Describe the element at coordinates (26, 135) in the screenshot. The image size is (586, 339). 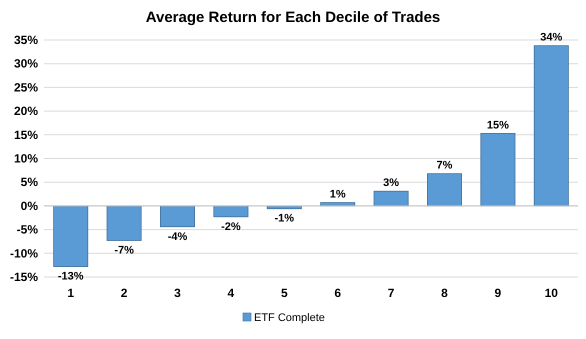
I see `y-tick-label: 15%` at that location.